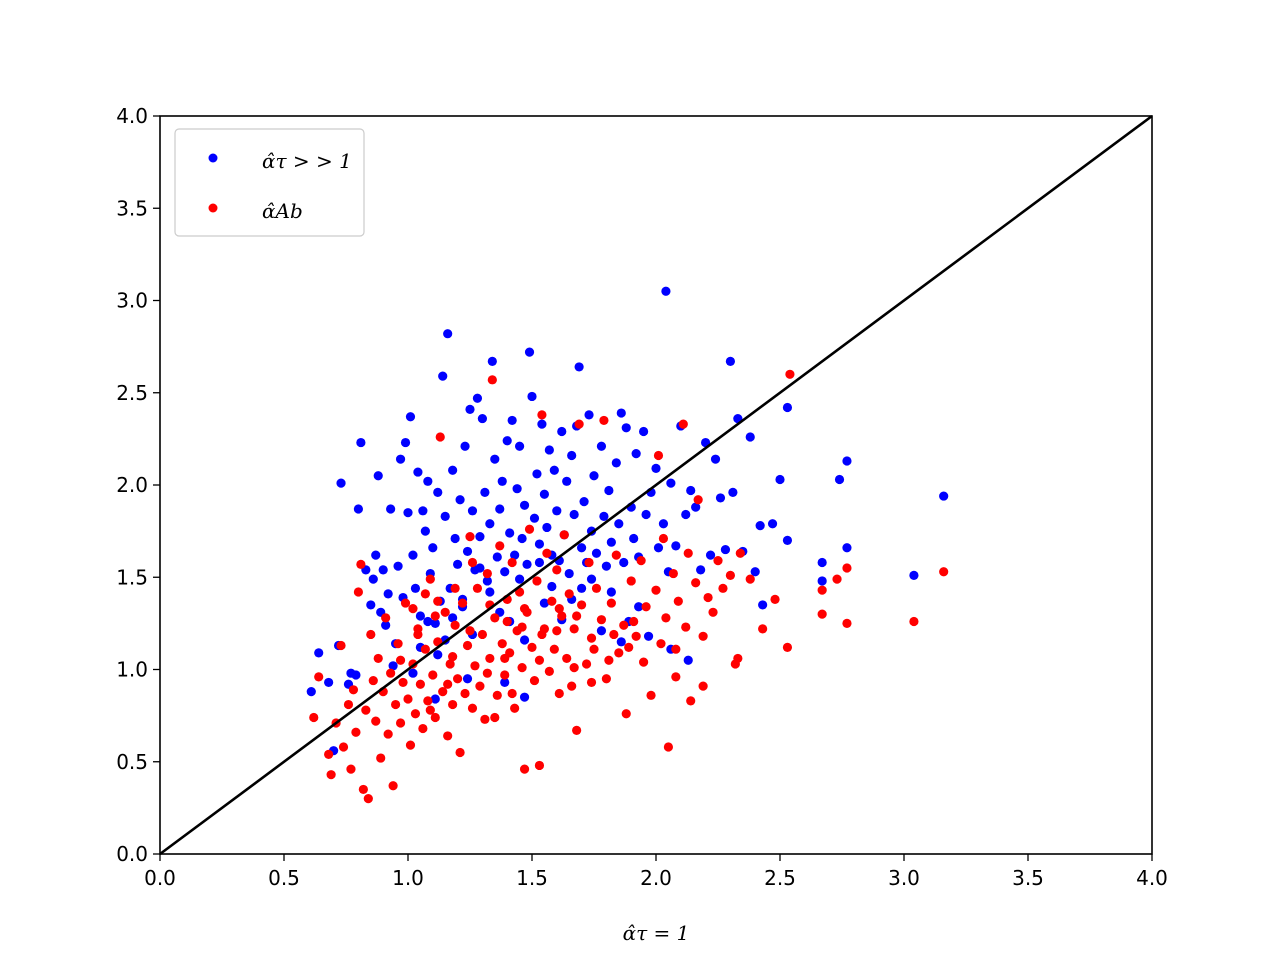  What do you see at coordinates (132, 854) in the screenshot?
I see `y-tick-label: 0.0` at bounding box center [132, 854].